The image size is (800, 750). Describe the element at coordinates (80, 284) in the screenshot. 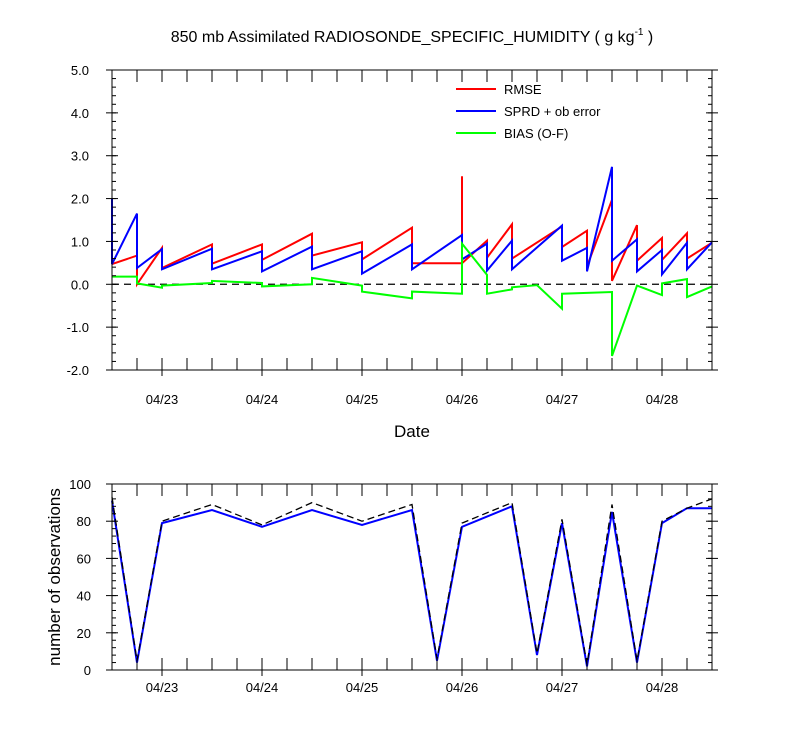

I see `y-tick-label: 0.0` at that location.